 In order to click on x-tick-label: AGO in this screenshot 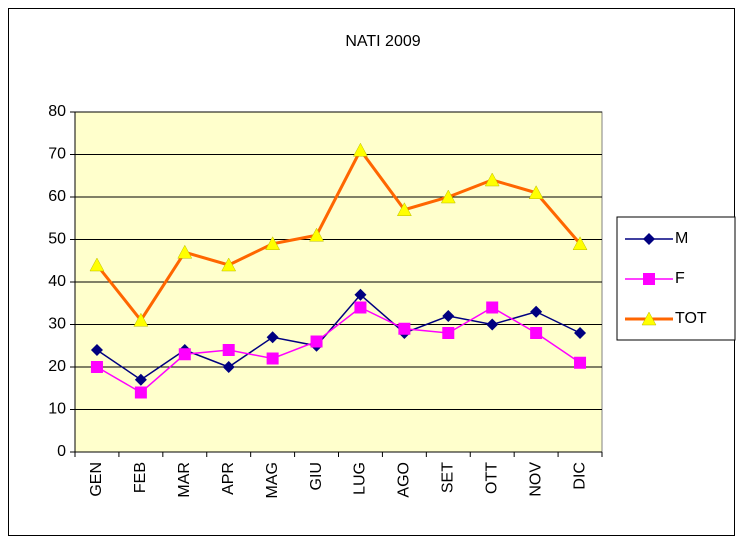, I will do `click(404, 480)`.